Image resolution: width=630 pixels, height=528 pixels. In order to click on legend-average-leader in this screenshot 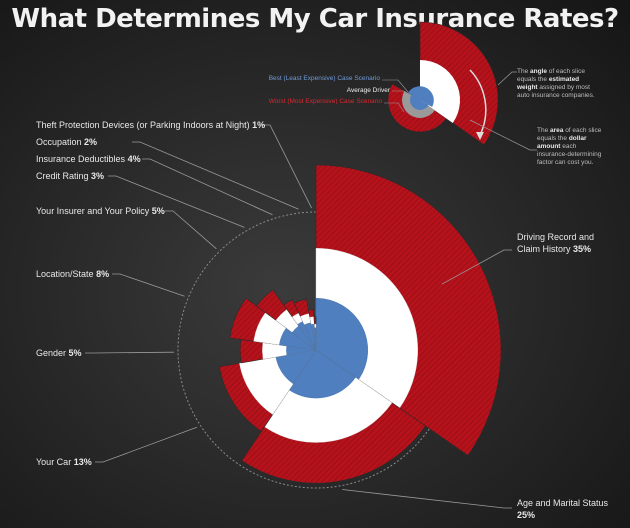, I will do `click(401, 94)`.